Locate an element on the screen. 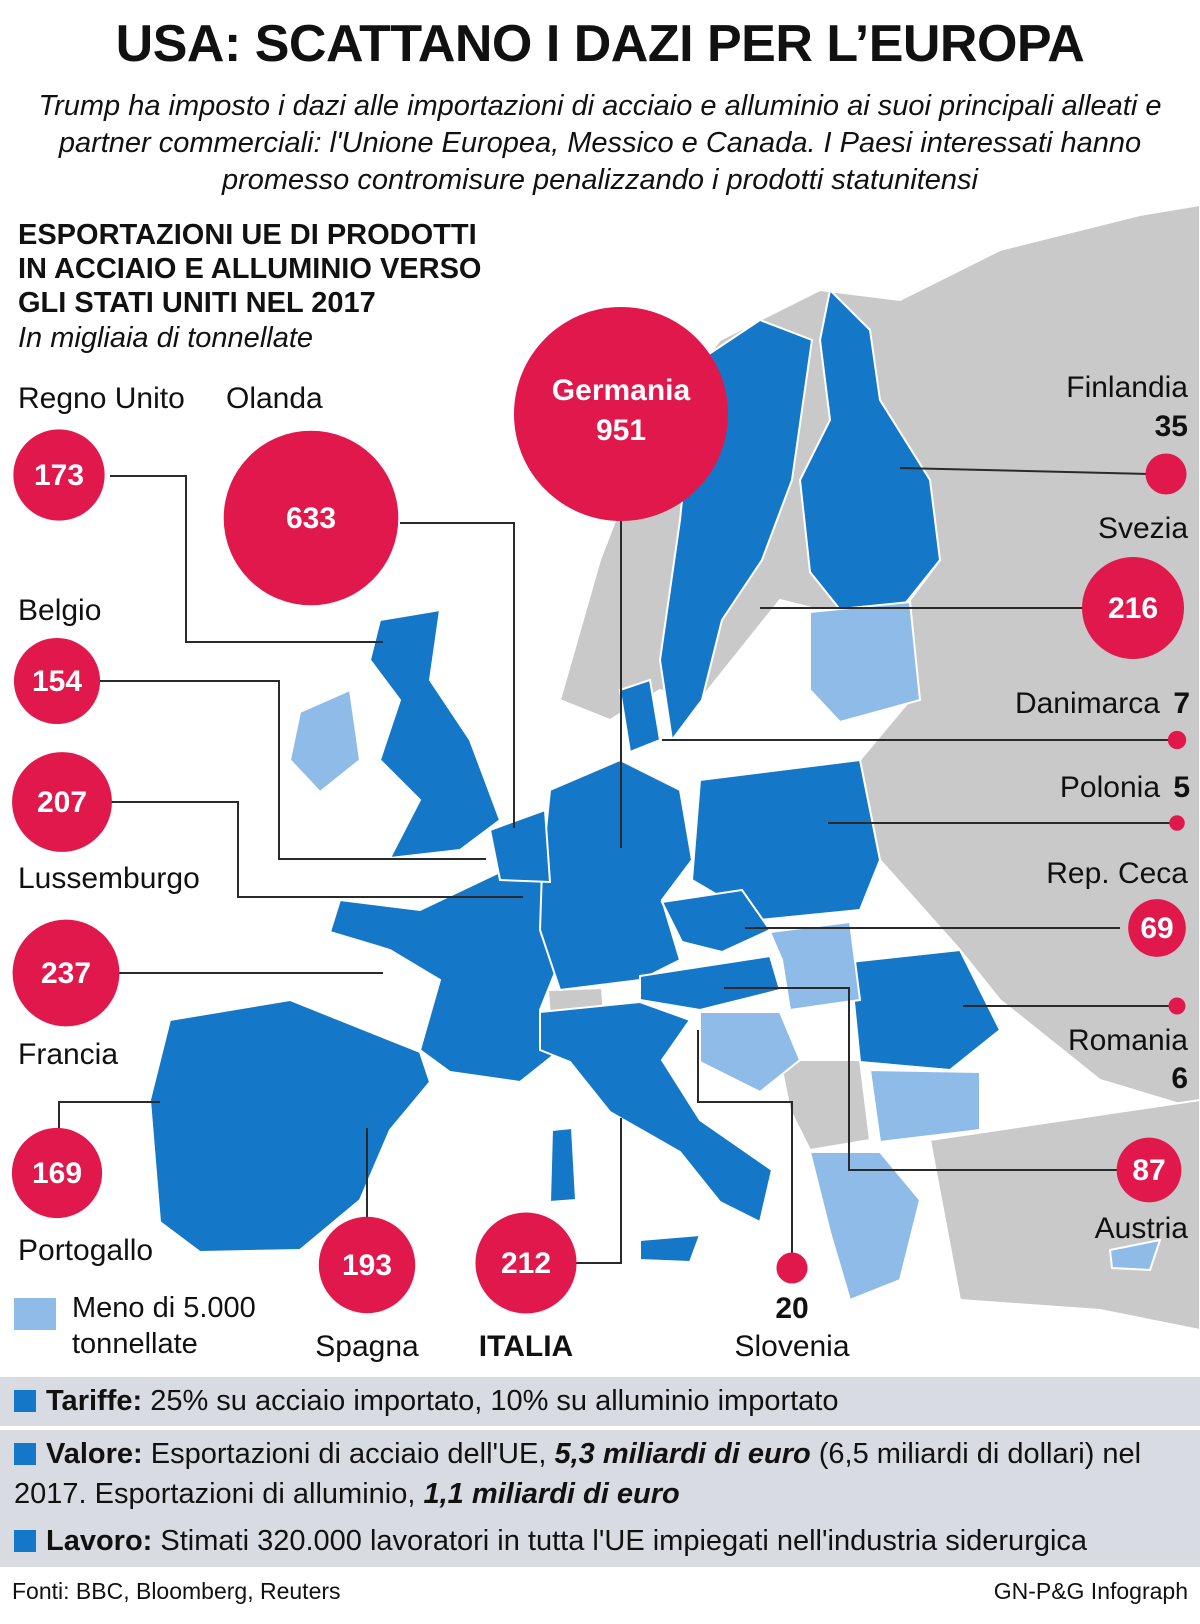 The height and width of the screenshot is (1624, 1200). country-value: 169 is located at coordinates (57, 1173).